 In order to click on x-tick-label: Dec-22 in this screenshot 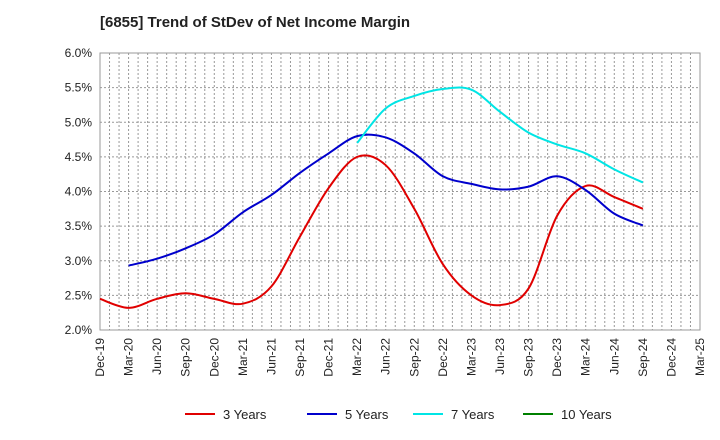, I will do `click(443, 357)`.